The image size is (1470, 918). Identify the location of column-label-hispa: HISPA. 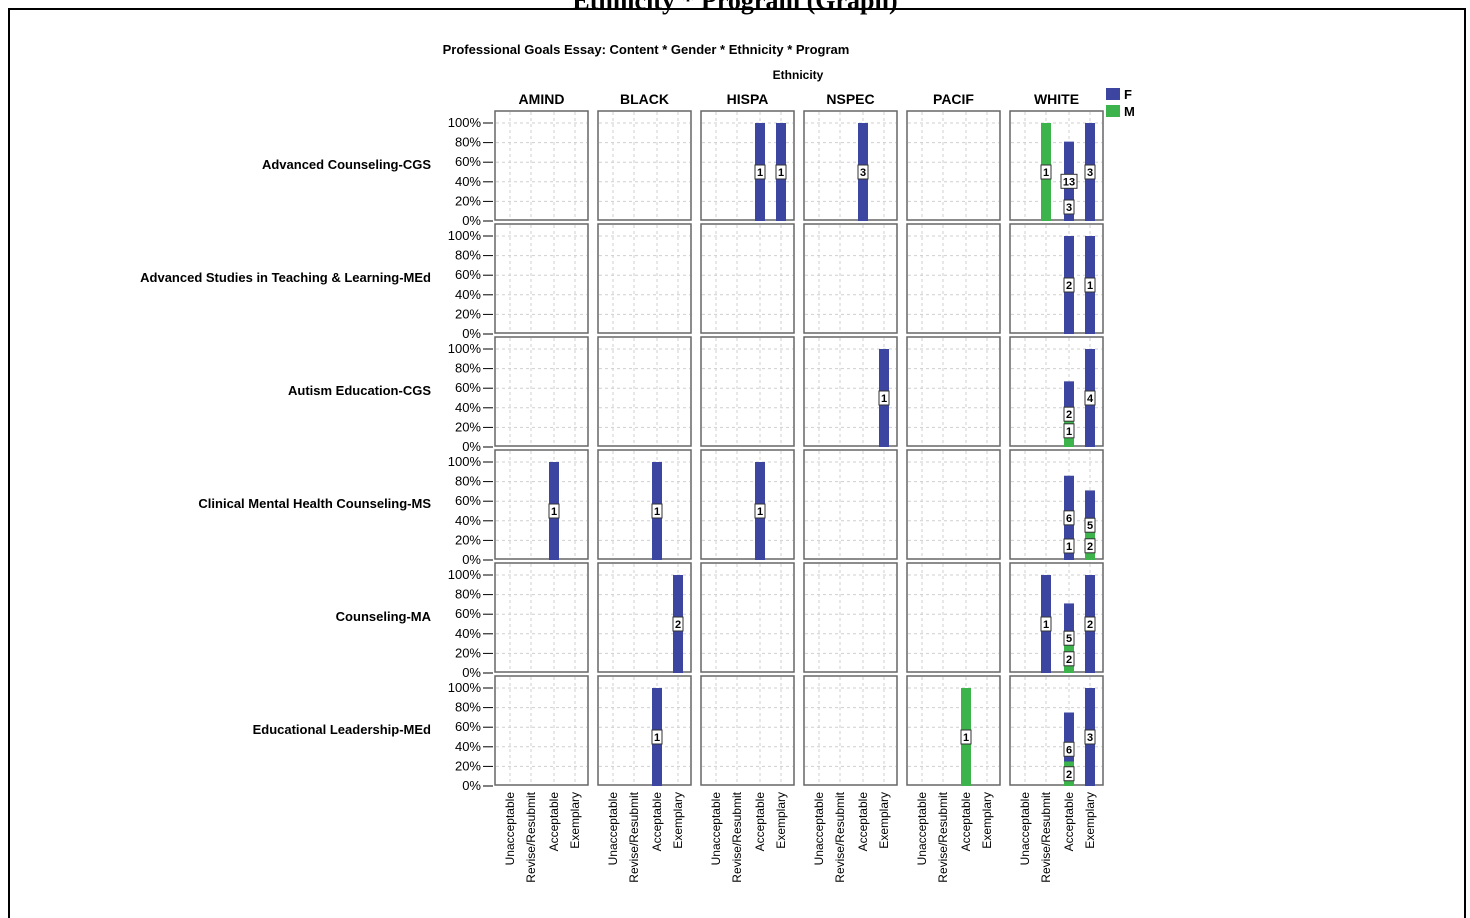
(748, 99).